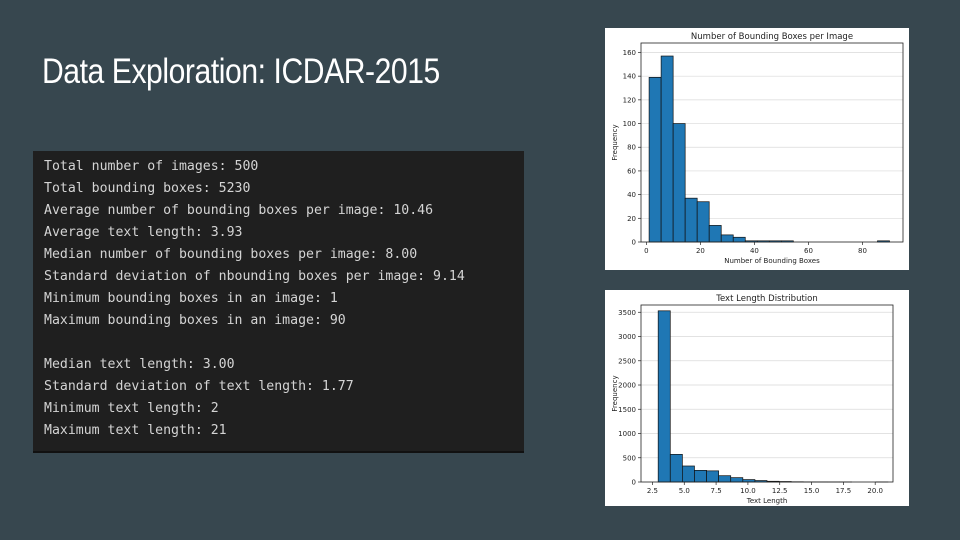 The height and width of the screenshot is (540, 960). I want to click on y-tick-label: 500, so click(629, 458).